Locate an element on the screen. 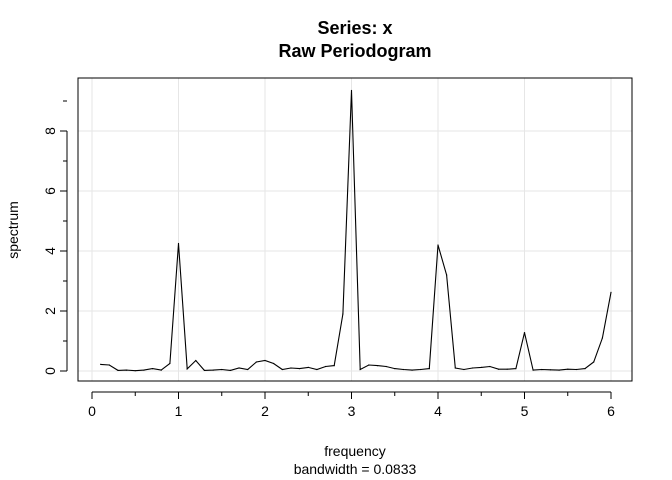 Image resolution: width=672 pixels, height=480 pixels. chart-title: Series: x is located at coordinates (354, 28).